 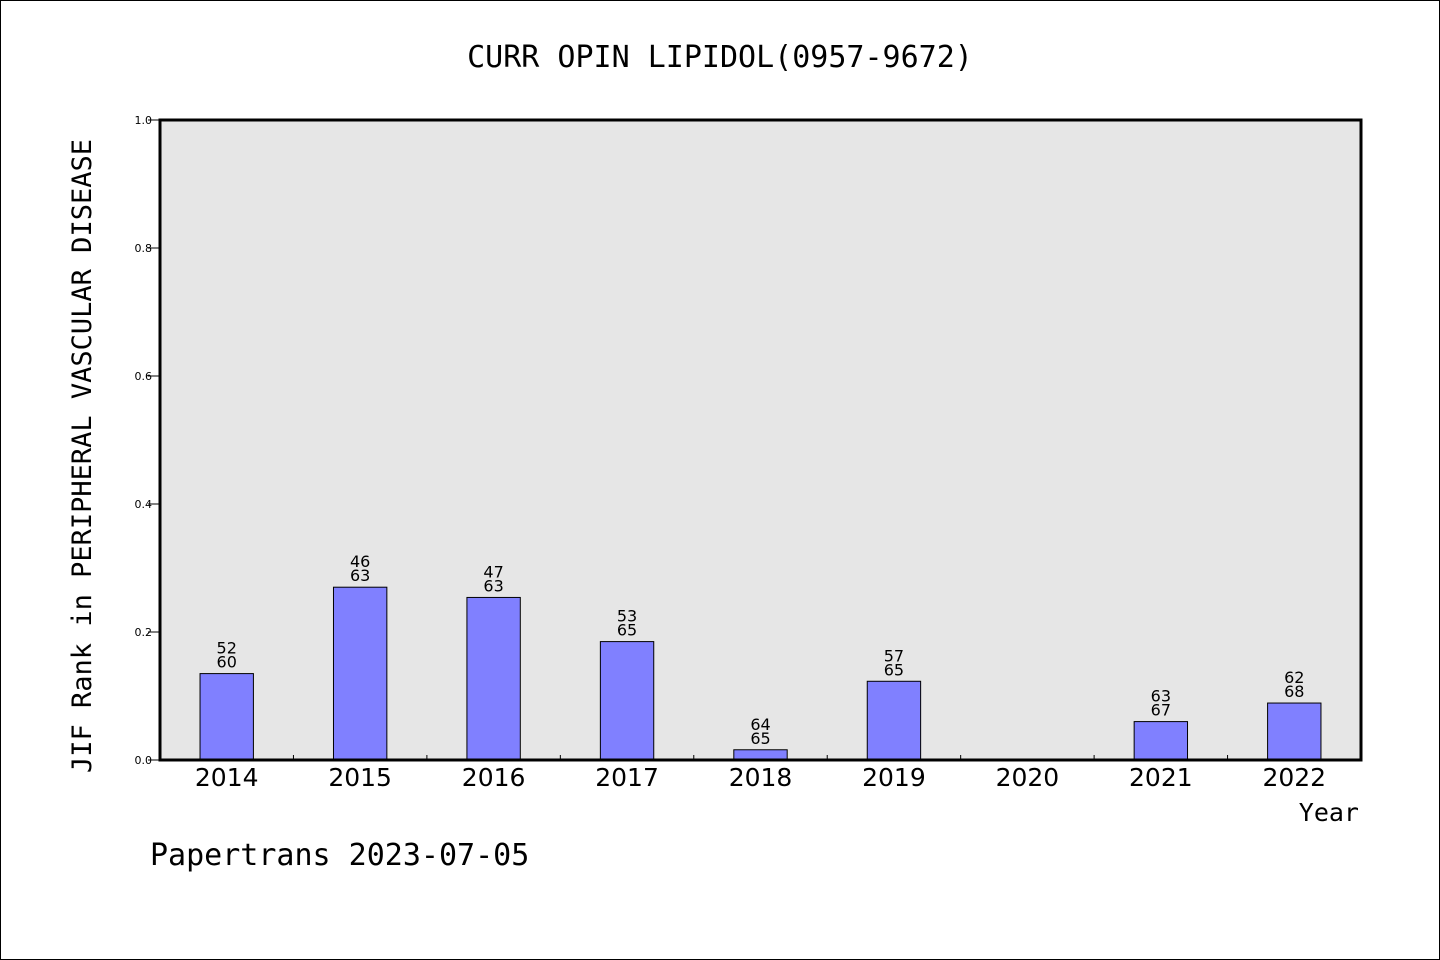 What do you see at coordinates (894, 777) in the screenshot?
I see `x-tick-label-2019: 2019` at bounding box center [894, 777].